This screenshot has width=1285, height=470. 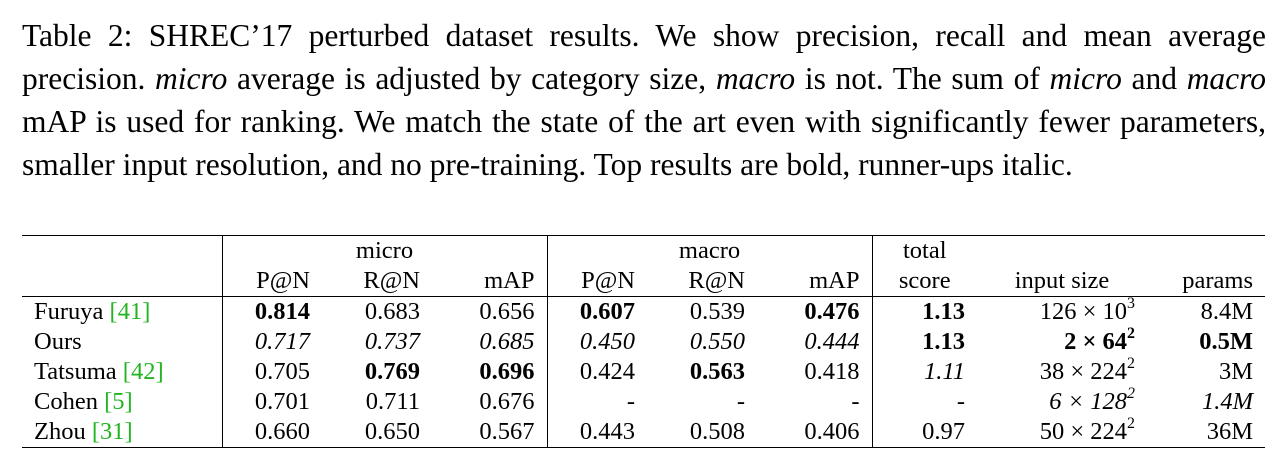 I want to click on params-cell: 8.4M, so click(x=1206, y=311).